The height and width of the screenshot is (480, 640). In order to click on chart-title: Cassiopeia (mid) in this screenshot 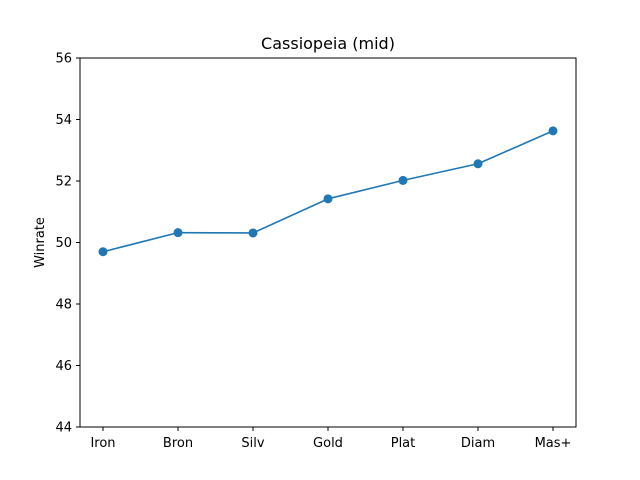, I will do `click(328, 43)`.